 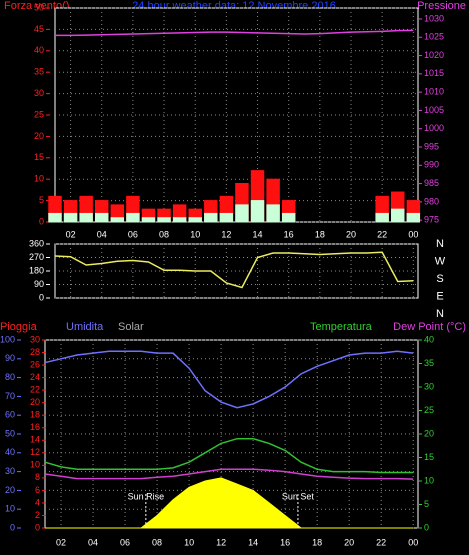 What do you see at coordinates (71, 234) in the screenshot?
I see `x-tick-label: 02` at bounding box center [71, 234].